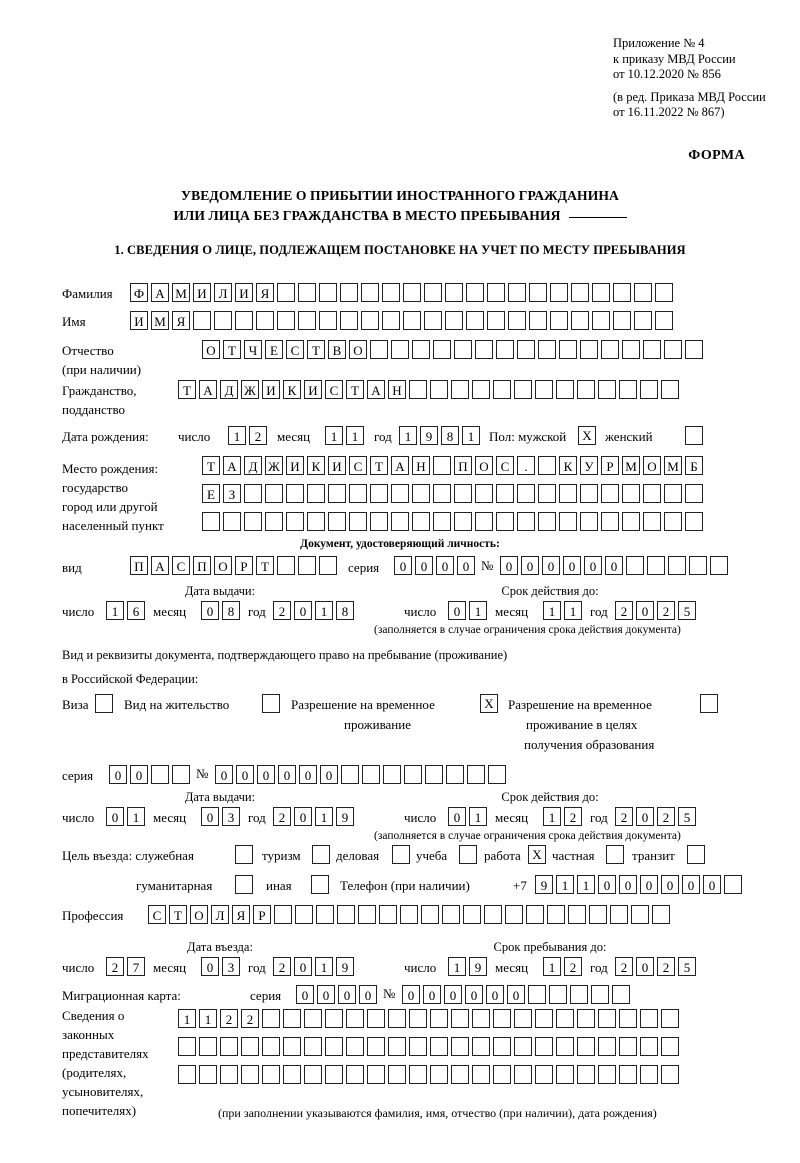 The width and height of the screenshot is (800, 1163). Describe the element at coordinates (211, 349) in the screenshot. I see `char-cell: О` at that location.